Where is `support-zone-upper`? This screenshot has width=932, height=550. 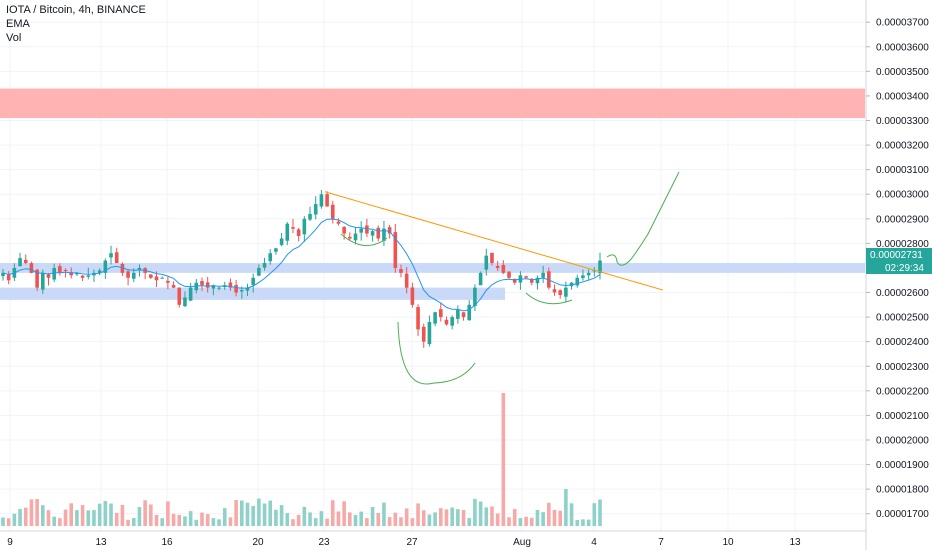 support-zone-upper is located at coordinates (432, 268).